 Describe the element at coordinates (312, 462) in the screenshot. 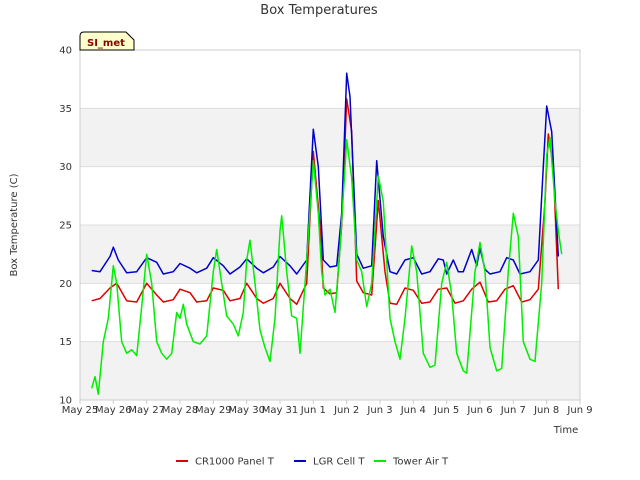

I see `legend: CR1000 Panel T LGR Cell T Tower Air T` at that location.